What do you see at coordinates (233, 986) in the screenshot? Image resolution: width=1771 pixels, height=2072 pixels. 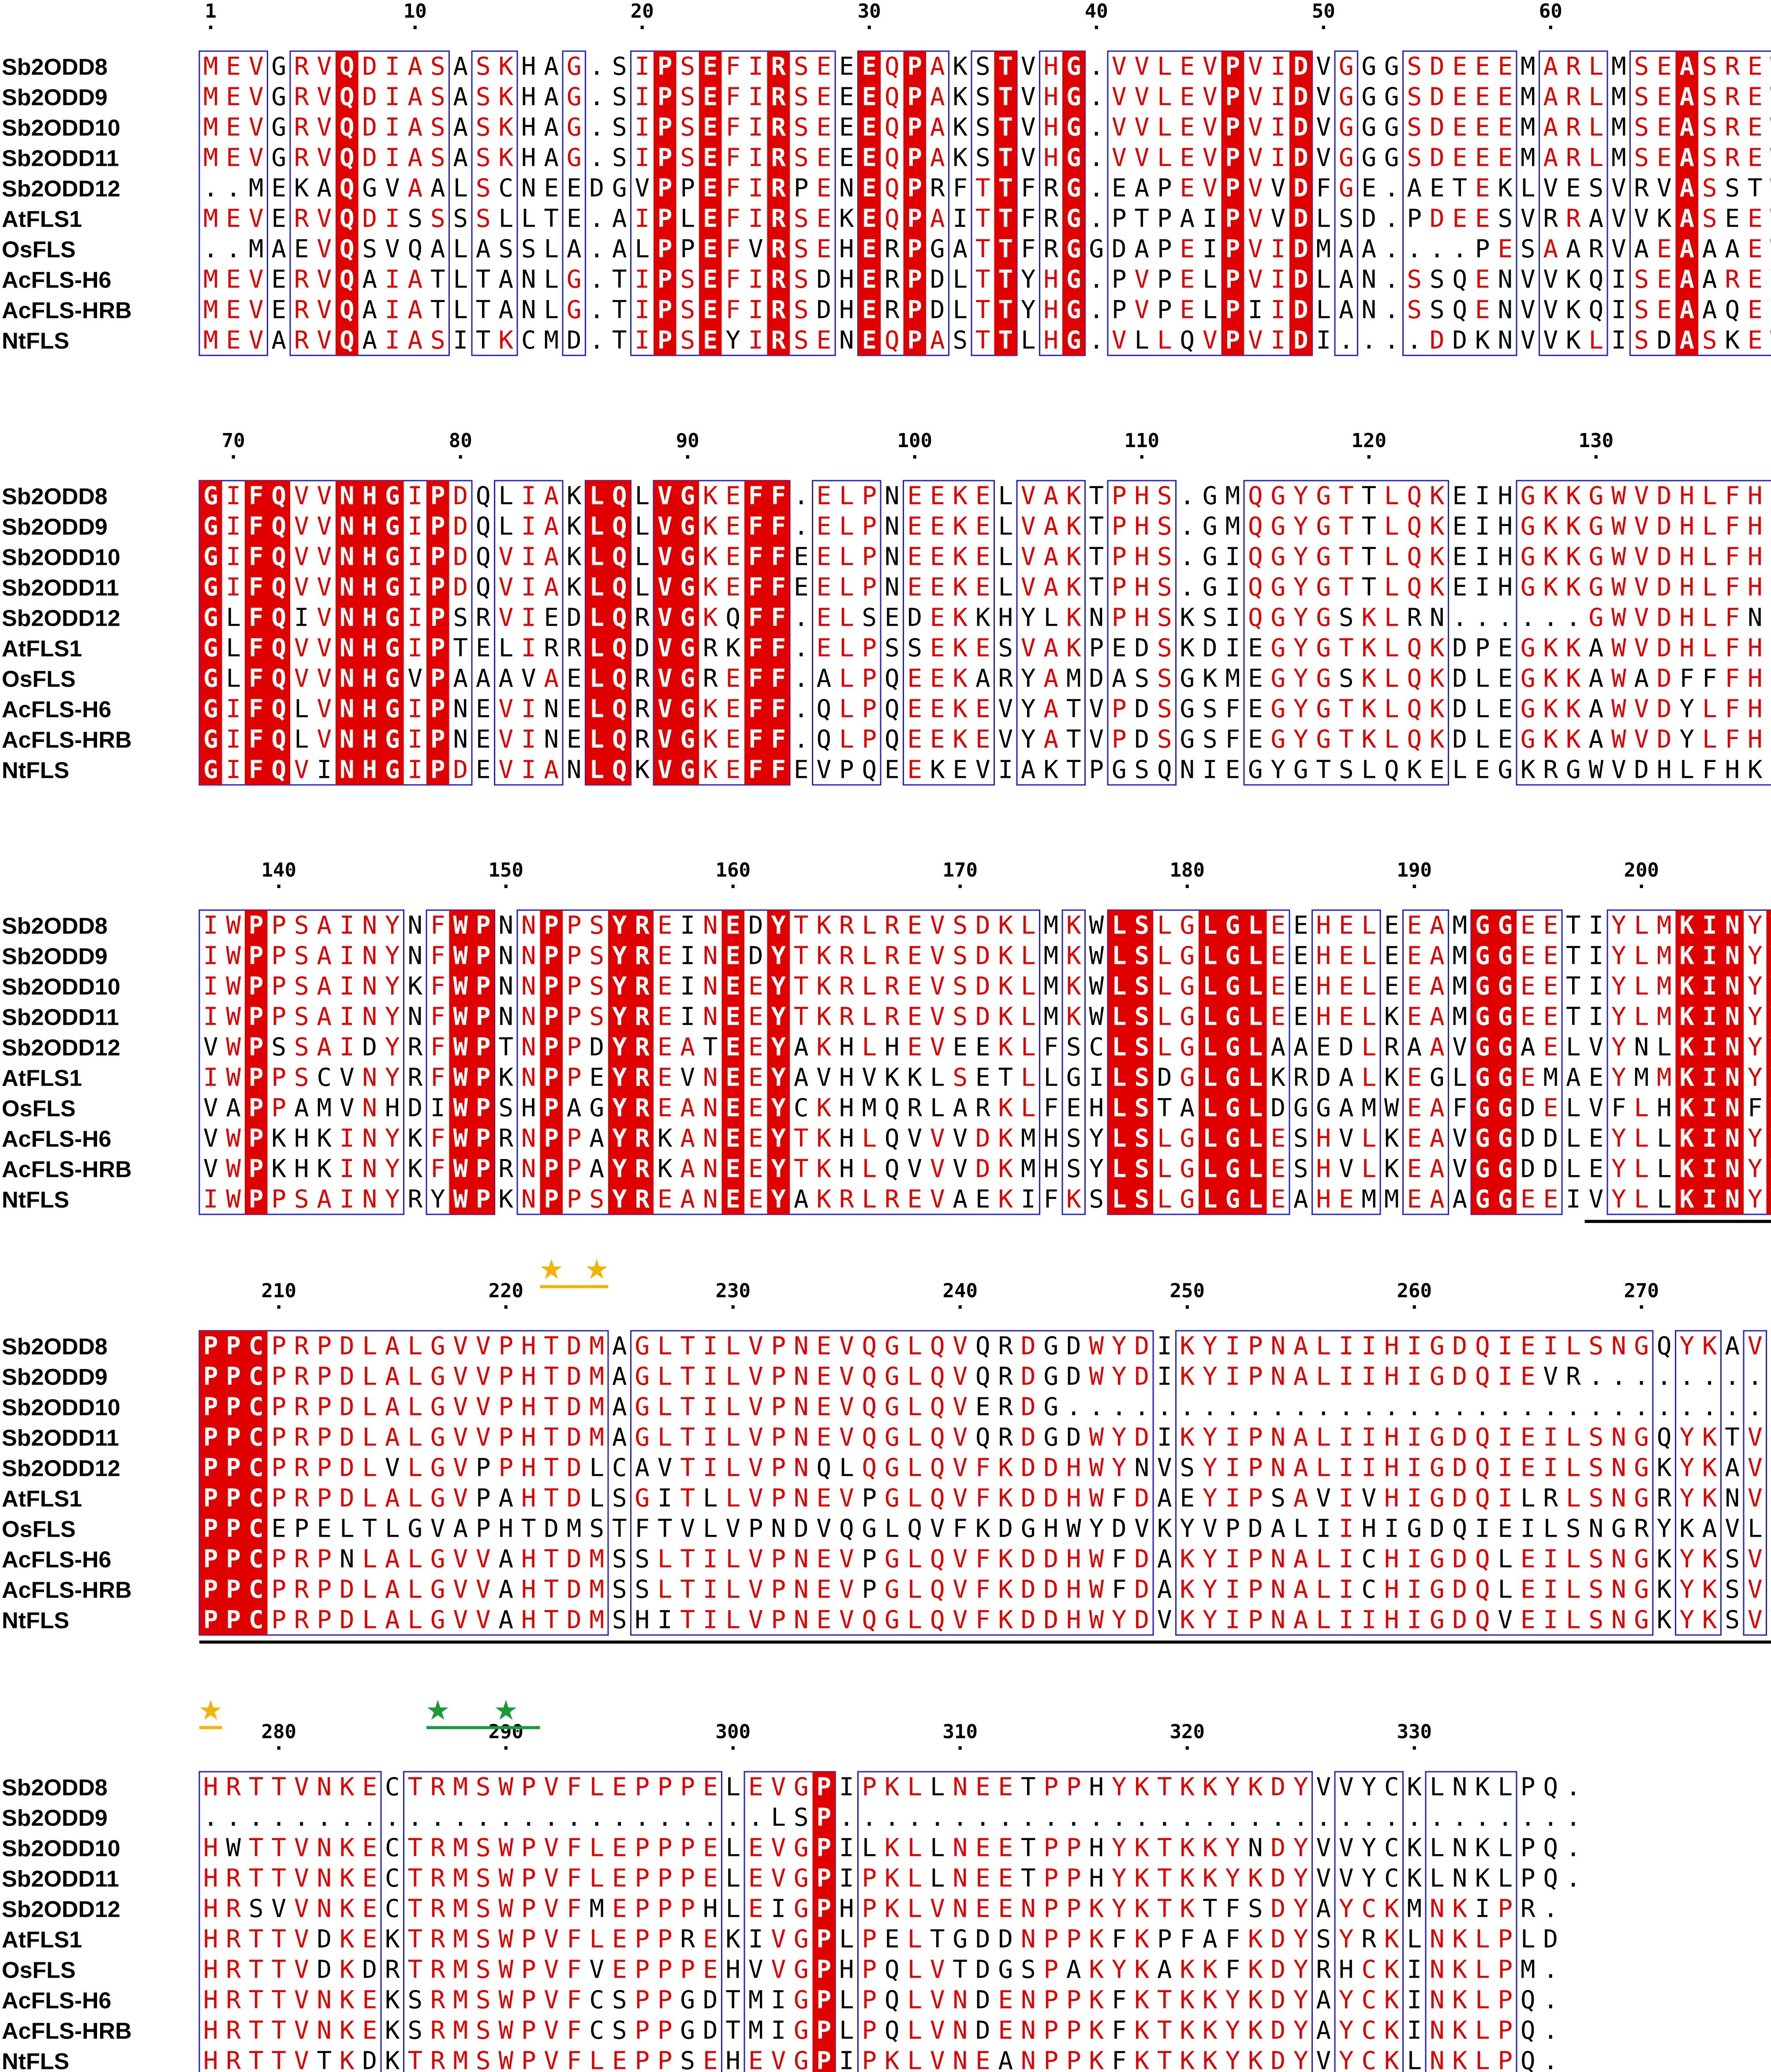 I see `residue: W` at bounding box center [233, 986].